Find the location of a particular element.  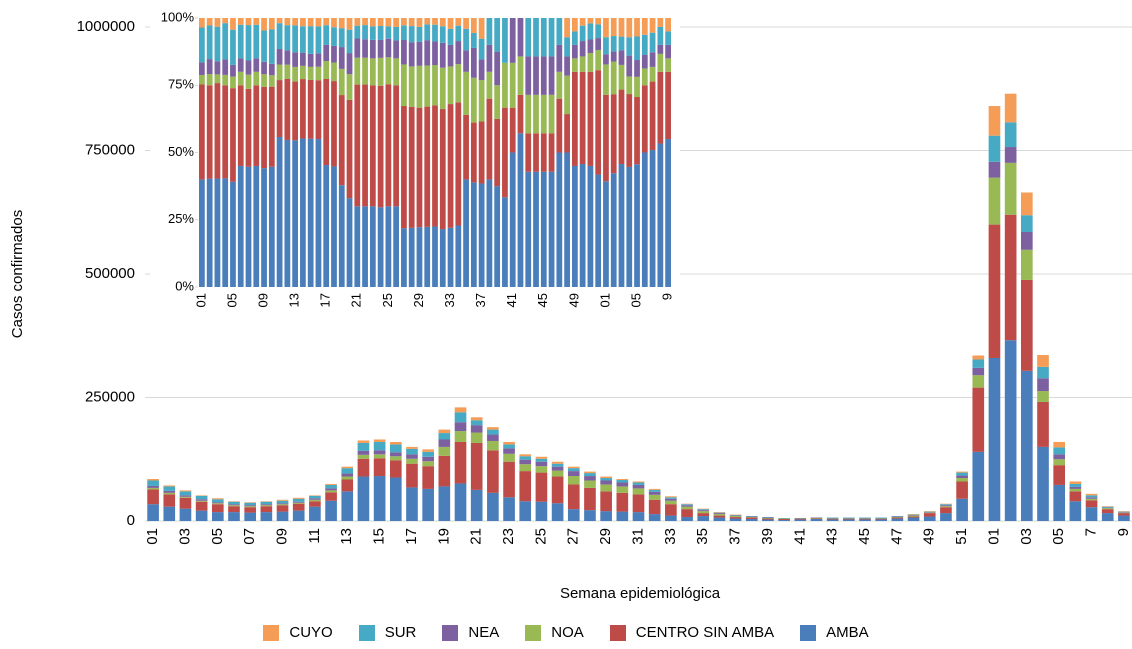

legend-label: NOA is located at coordinates (567, 632).